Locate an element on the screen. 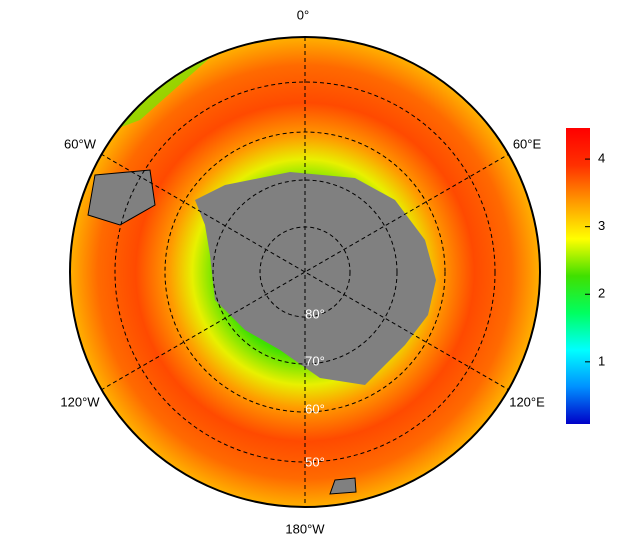 Image resolution: width=625 pixels, height=557 pixels. colorbar-tick-label: 3 is located at coordinates (601, 225).